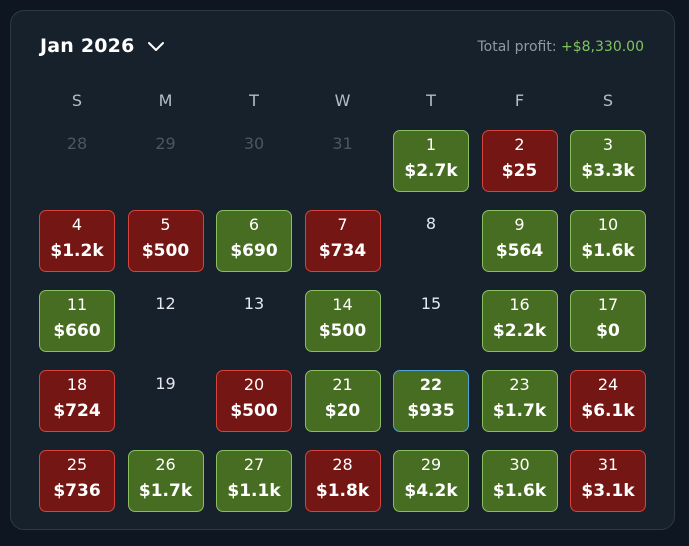 The height and width of the screenshot is (546, 689). I want to click on calendar-day: 7 $734, so click(342, 241).